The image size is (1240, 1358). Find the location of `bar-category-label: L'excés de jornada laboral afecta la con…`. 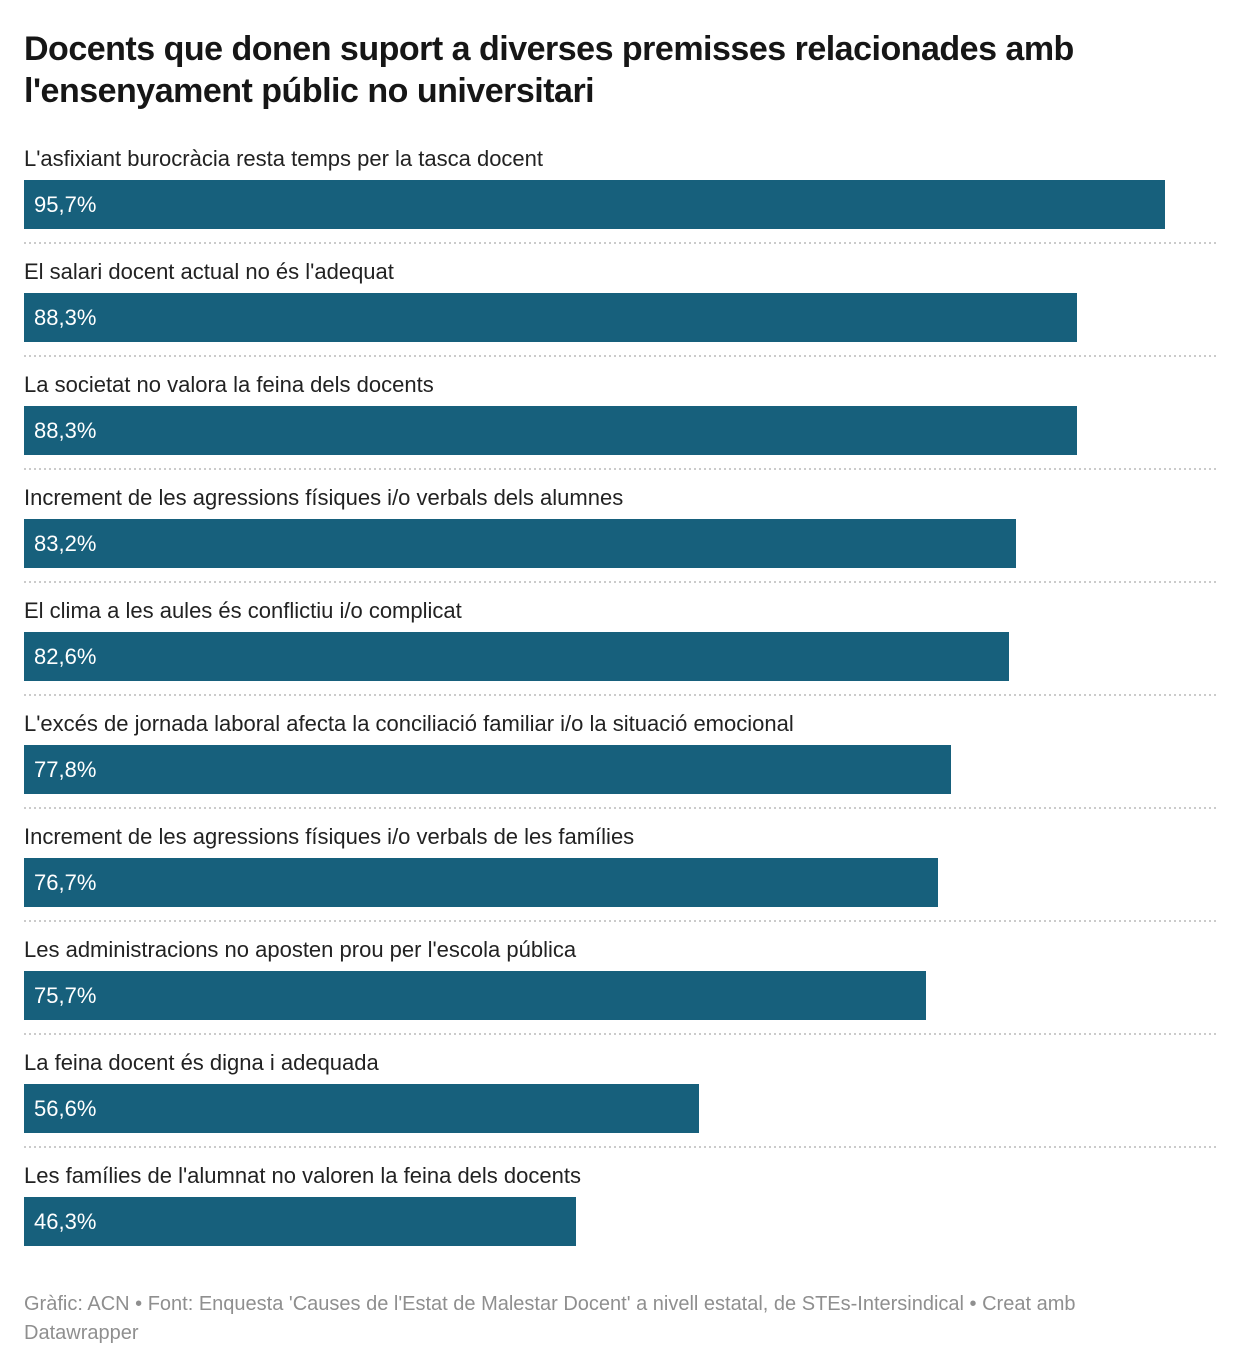

bar-category-label: L'excés de jornada laboral afecta la con… is located at coordinates (409, 723).